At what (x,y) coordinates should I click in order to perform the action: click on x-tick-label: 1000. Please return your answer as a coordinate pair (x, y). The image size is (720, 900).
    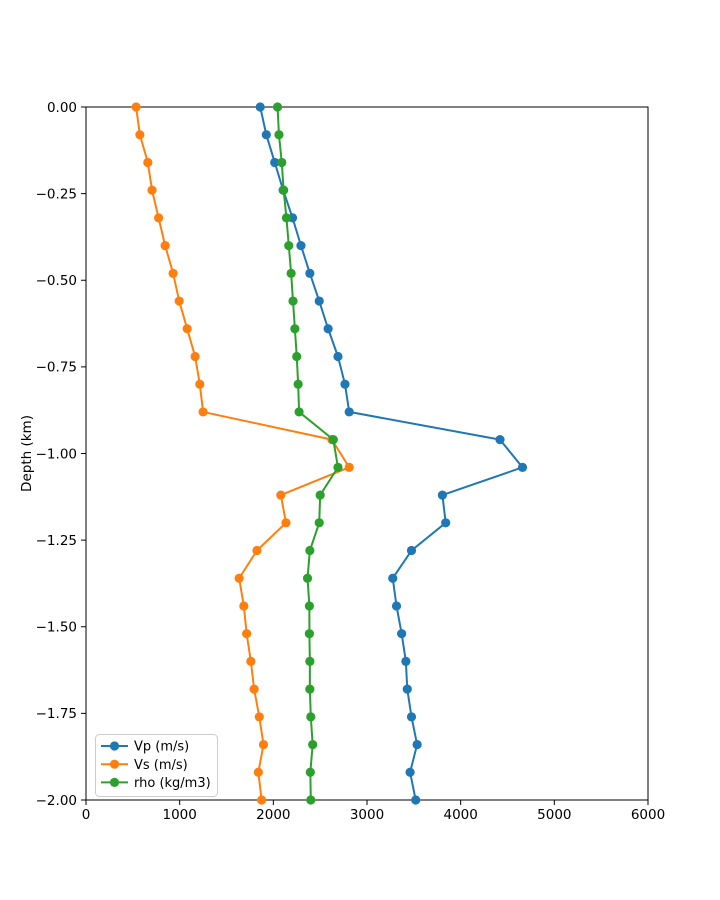
    Looking at the image, I should click on (179, 815).